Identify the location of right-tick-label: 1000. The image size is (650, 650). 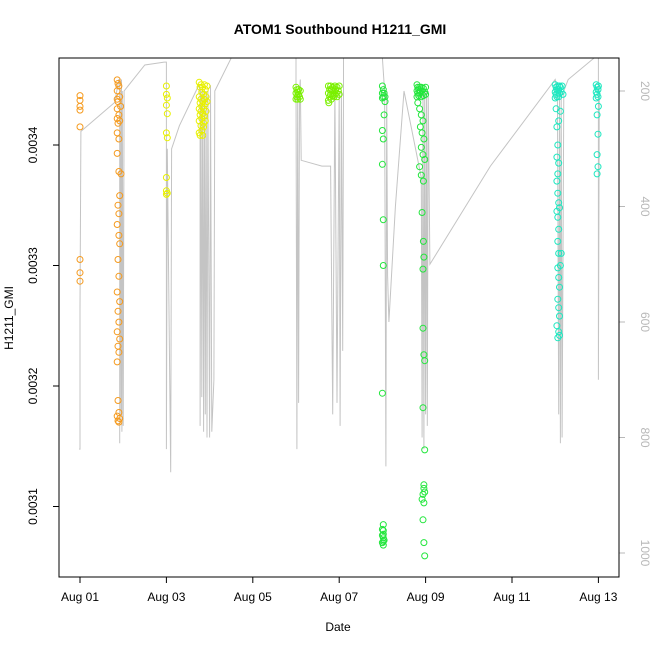
(644, 553).